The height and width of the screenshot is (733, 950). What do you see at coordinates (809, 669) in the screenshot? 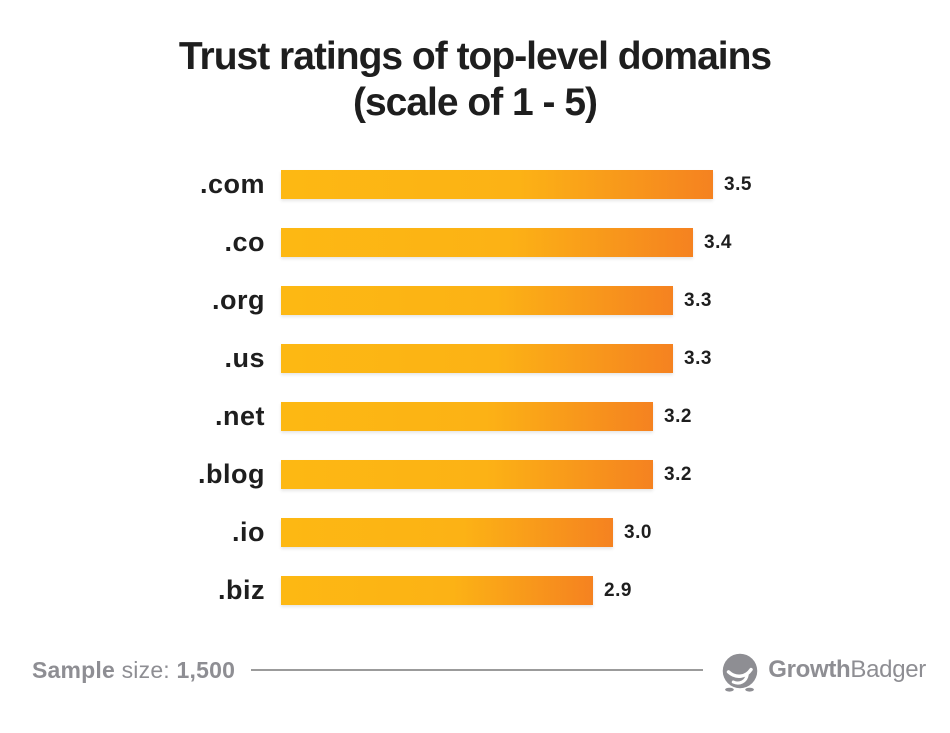
I see `brand-bold: Growth` at bounding box center [809, 669].